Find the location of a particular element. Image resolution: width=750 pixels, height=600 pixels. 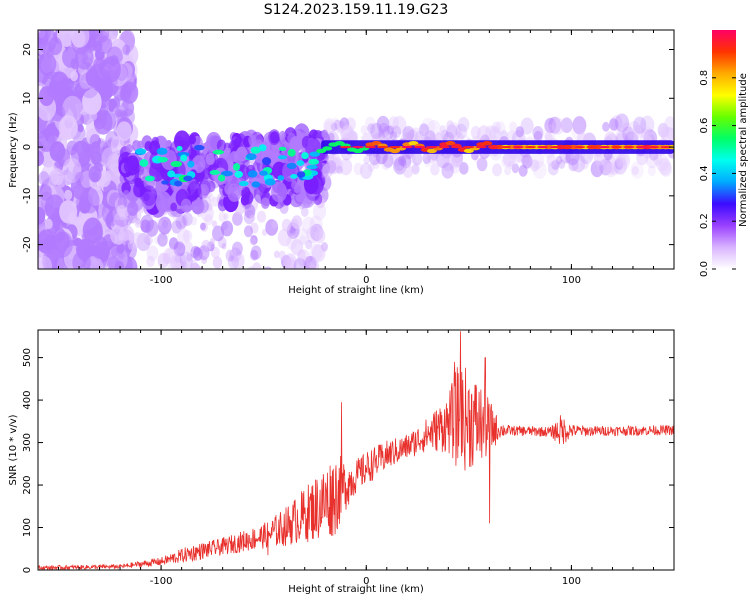

snr-ytick-label: 400 is located at coordinates (27, 400).